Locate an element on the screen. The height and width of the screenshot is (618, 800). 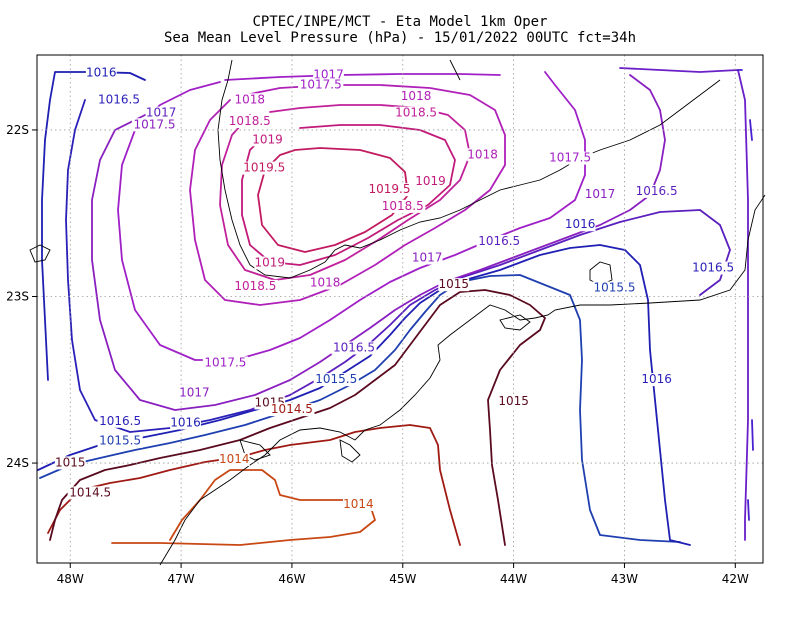
figure-title: CPTEC/INPE/MCT - Eta Model 1km Oper is located at coordinates (400, 22).